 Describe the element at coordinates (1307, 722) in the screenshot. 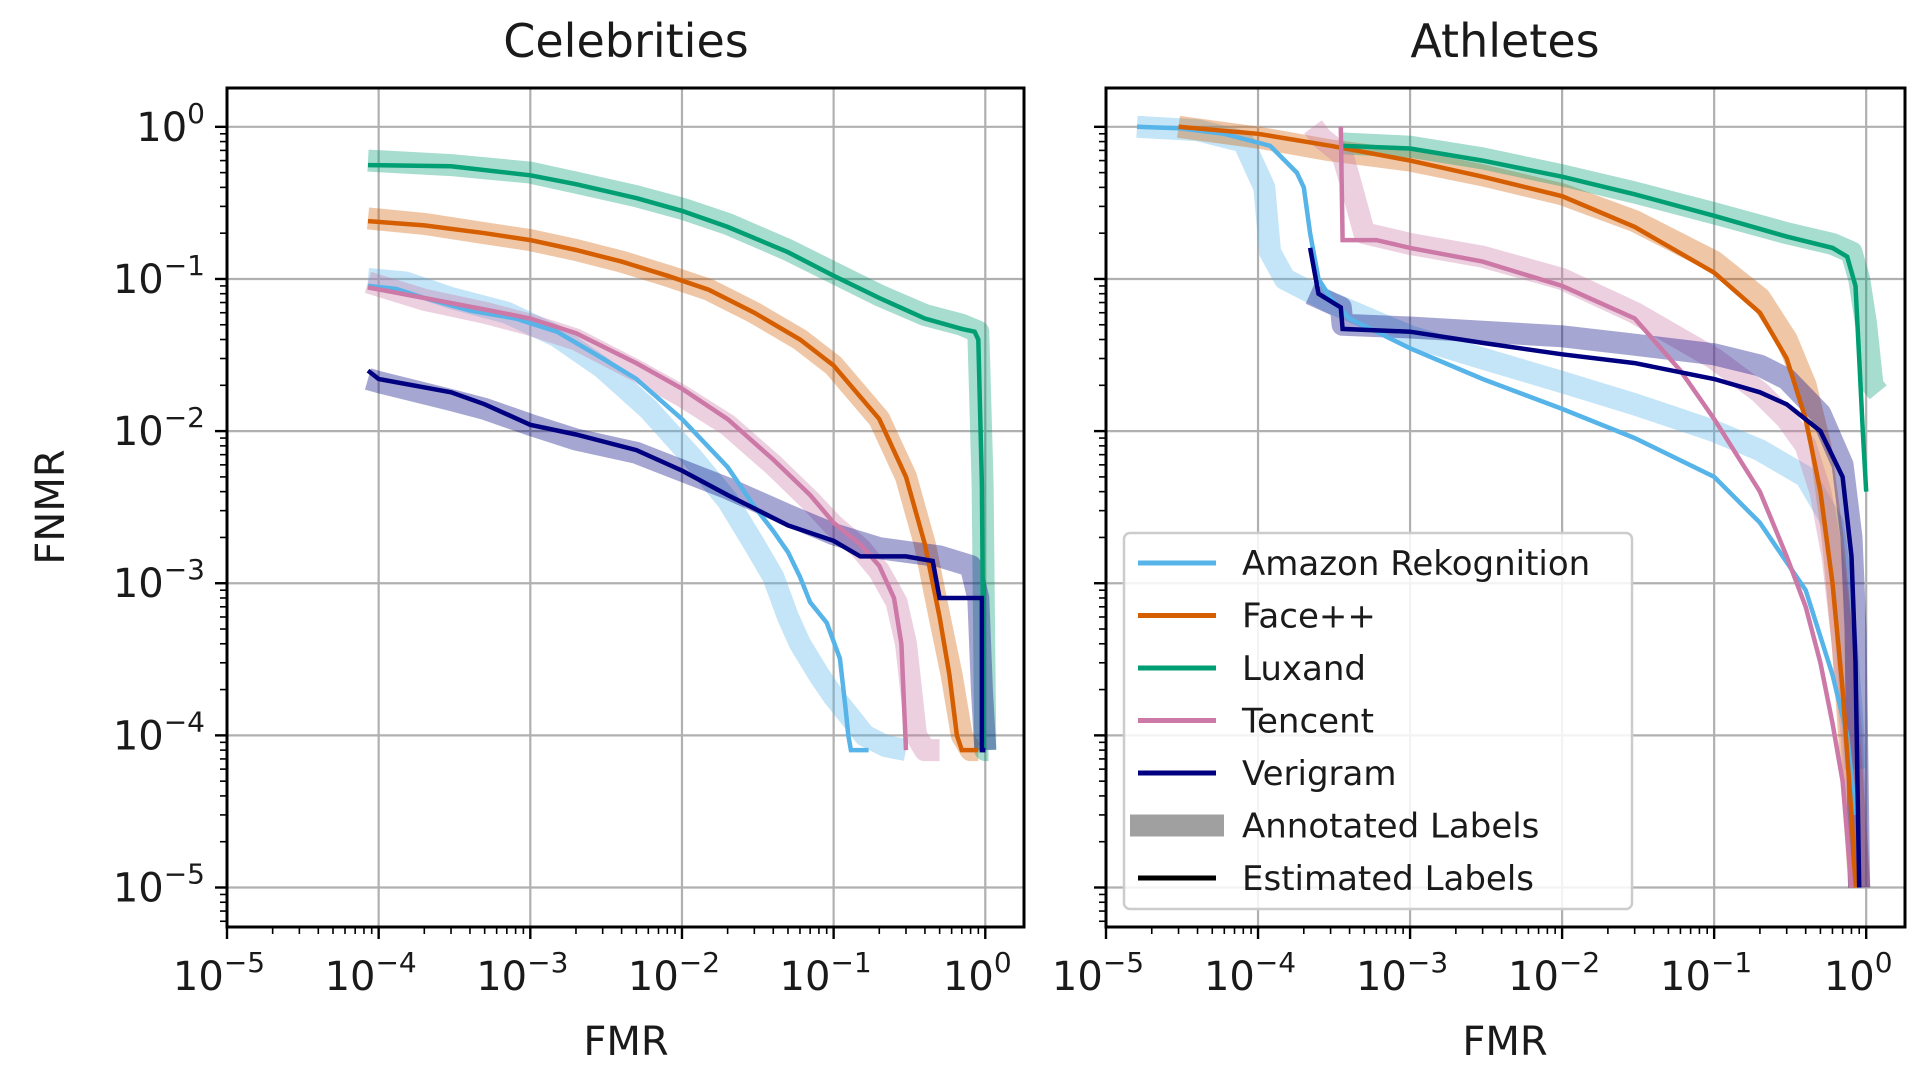

I see `legend-label: Tencent` at that location.